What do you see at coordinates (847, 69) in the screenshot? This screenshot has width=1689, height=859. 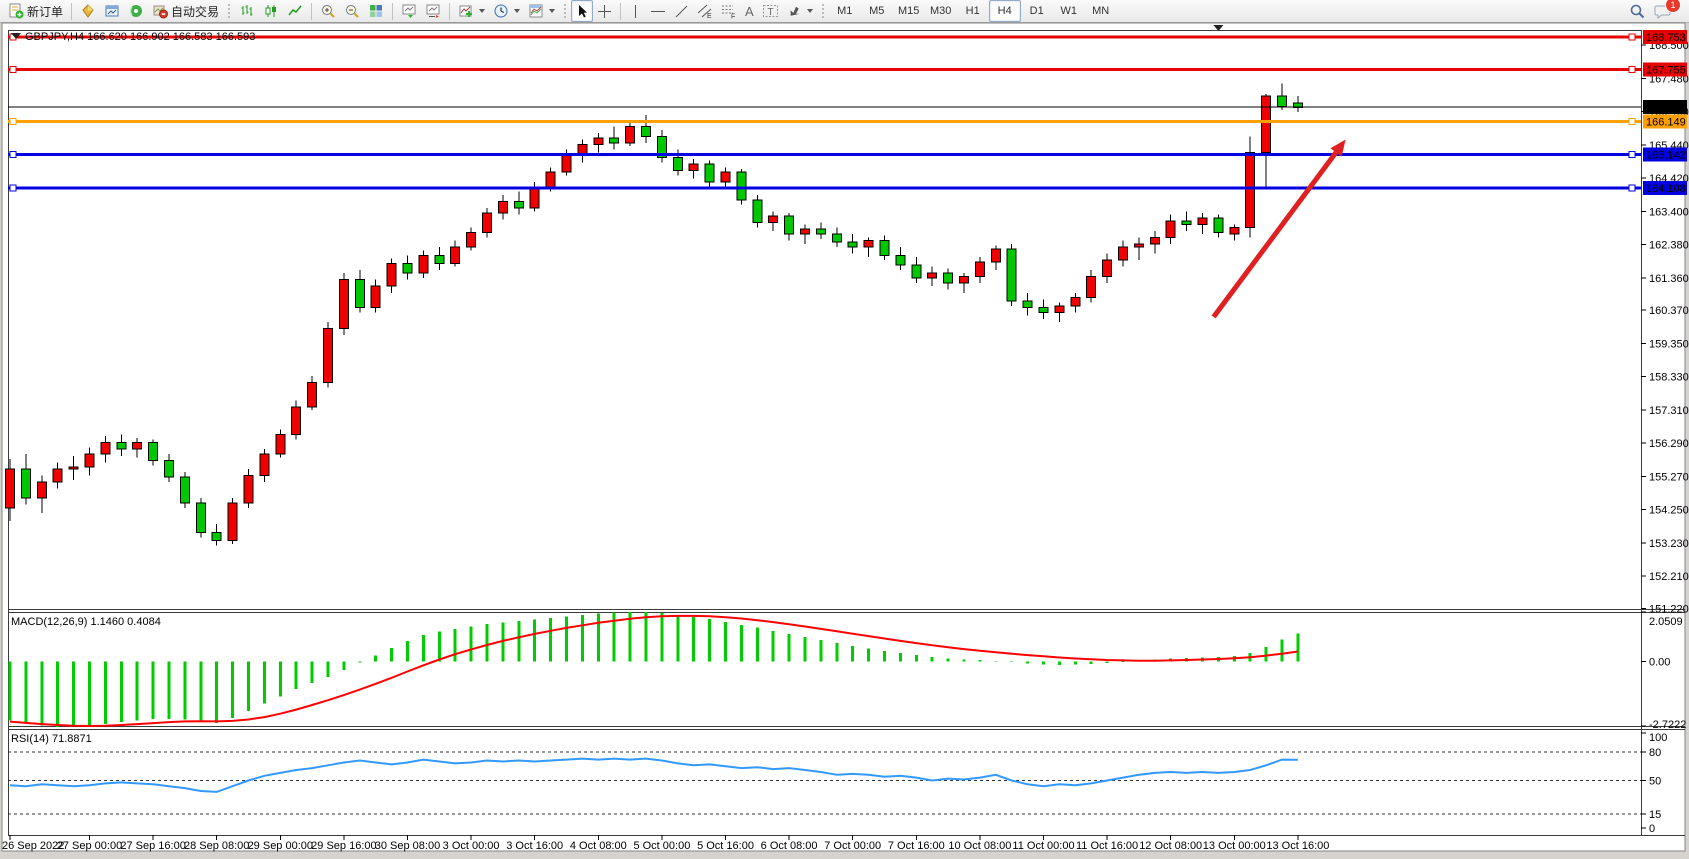 I see `hline-167.755: 167.755` at bounding box center [847, 69].